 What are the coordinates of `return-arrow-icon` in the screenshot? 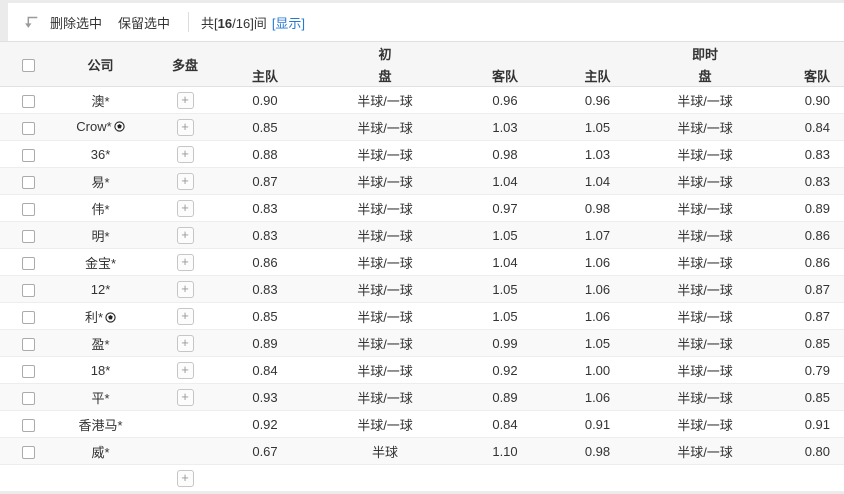 It's located at (31, 22).